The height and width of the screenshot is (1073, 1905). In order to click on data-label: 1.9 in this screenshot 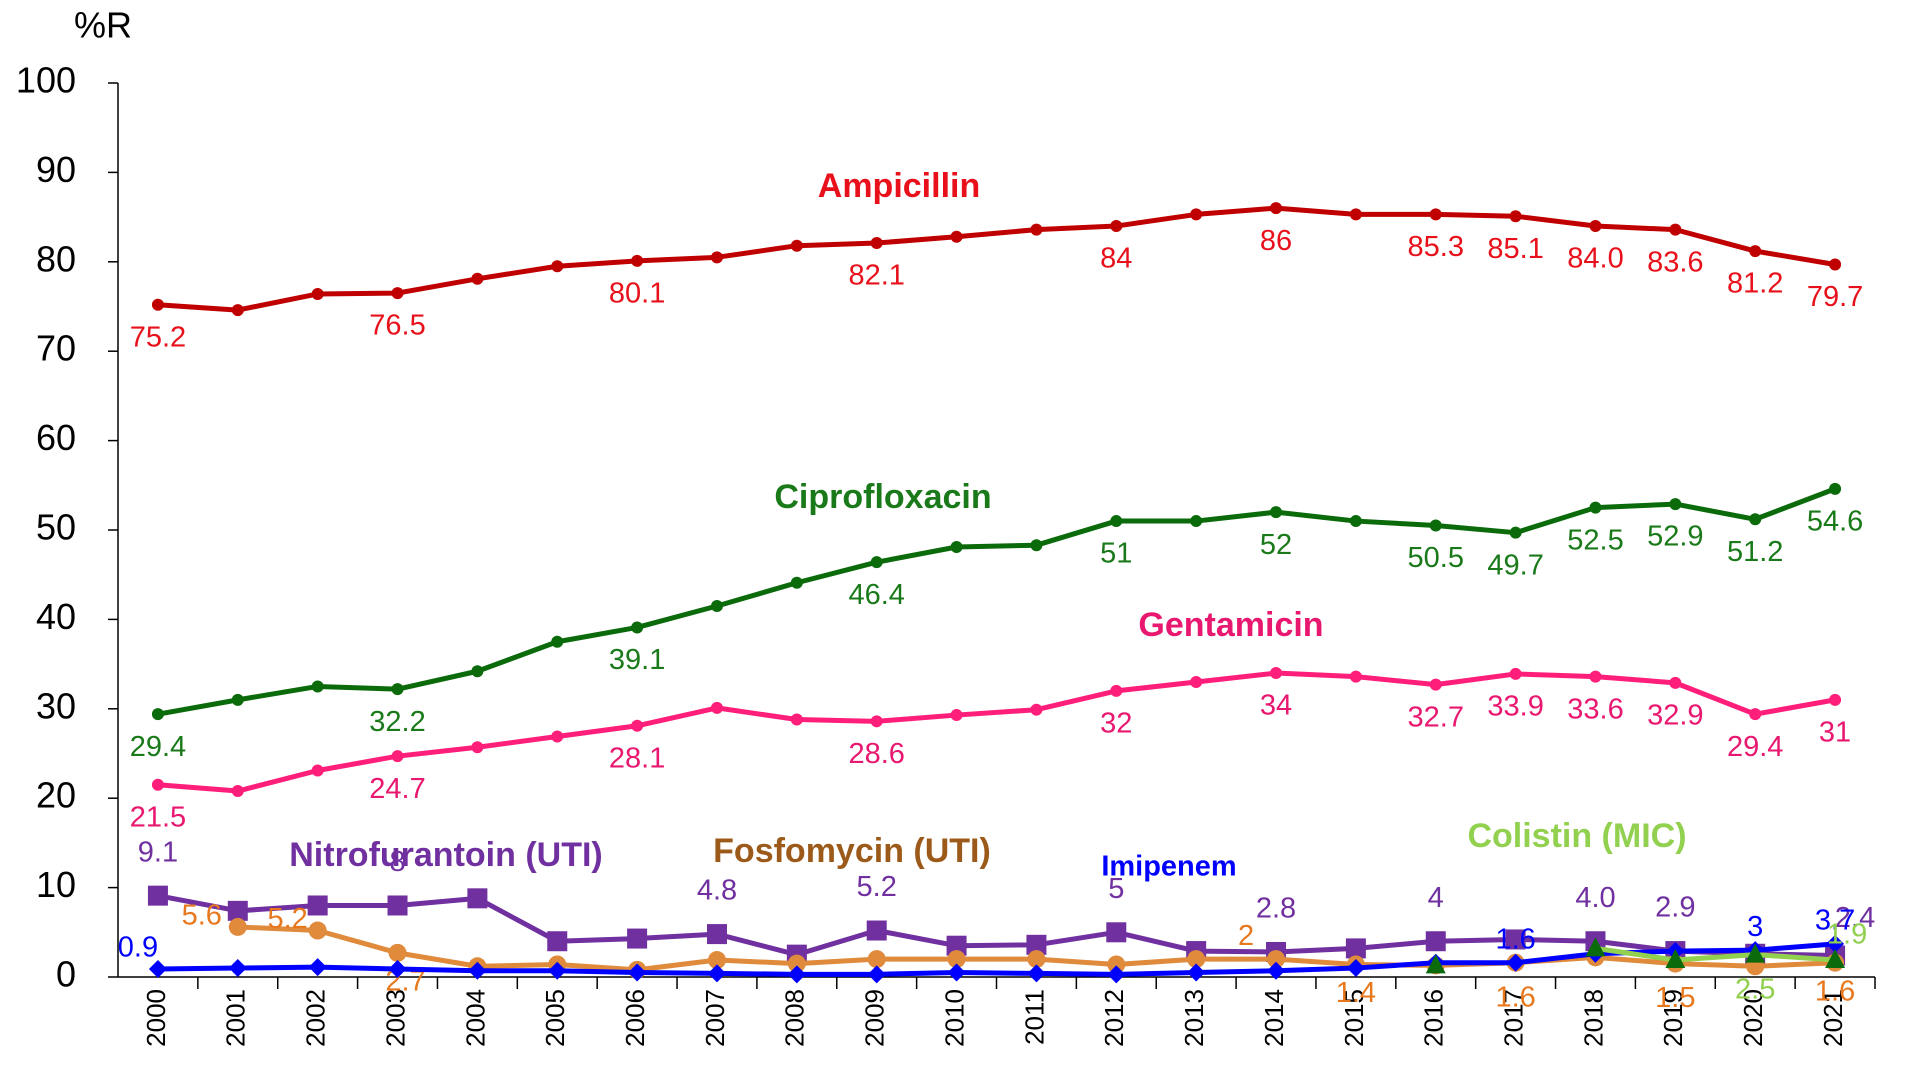, I will do `click(1847, 935)`.